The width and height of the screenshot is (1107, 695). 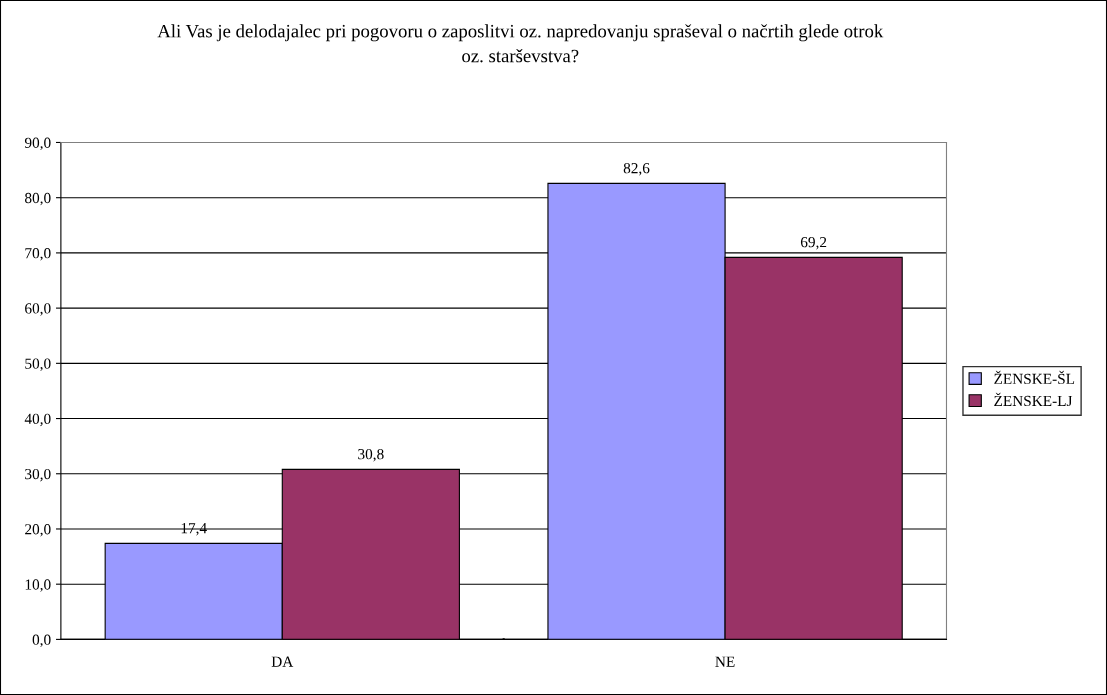 What do you see at coordinates (38, 585) in the screenshot?
I see `y-tick-label: 10,0` at bounding box center [38, 585].